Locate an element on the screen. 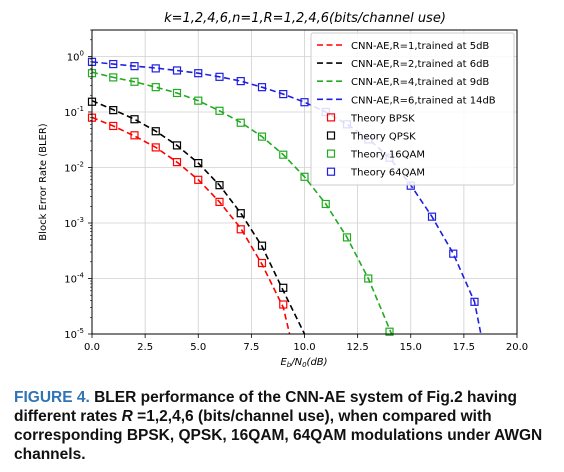 The image size is (564, 472). legend-label: Theory BPSK is located at coordinates (382, 118).